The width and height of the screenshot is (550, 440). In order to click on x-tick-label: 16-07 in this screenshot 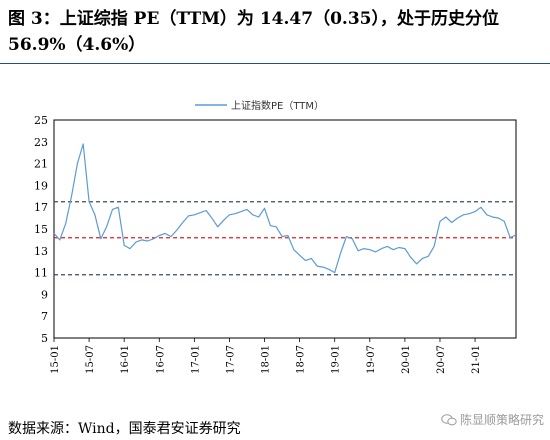, I will do `click(160, 359)`.